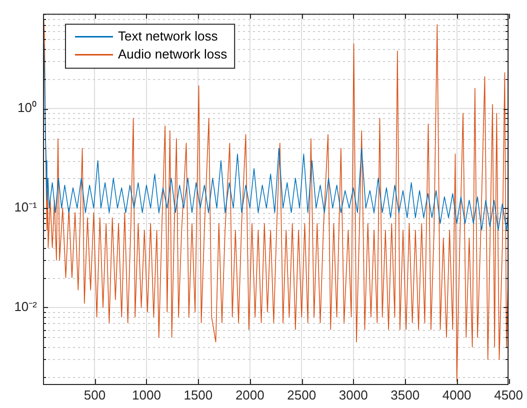 The width and height of the screenshot is (527, 408). What do you see at coordinates (146, 394) in the screenshot?
I see `x-tick-label: 1000` at bounding box center [146, 394].